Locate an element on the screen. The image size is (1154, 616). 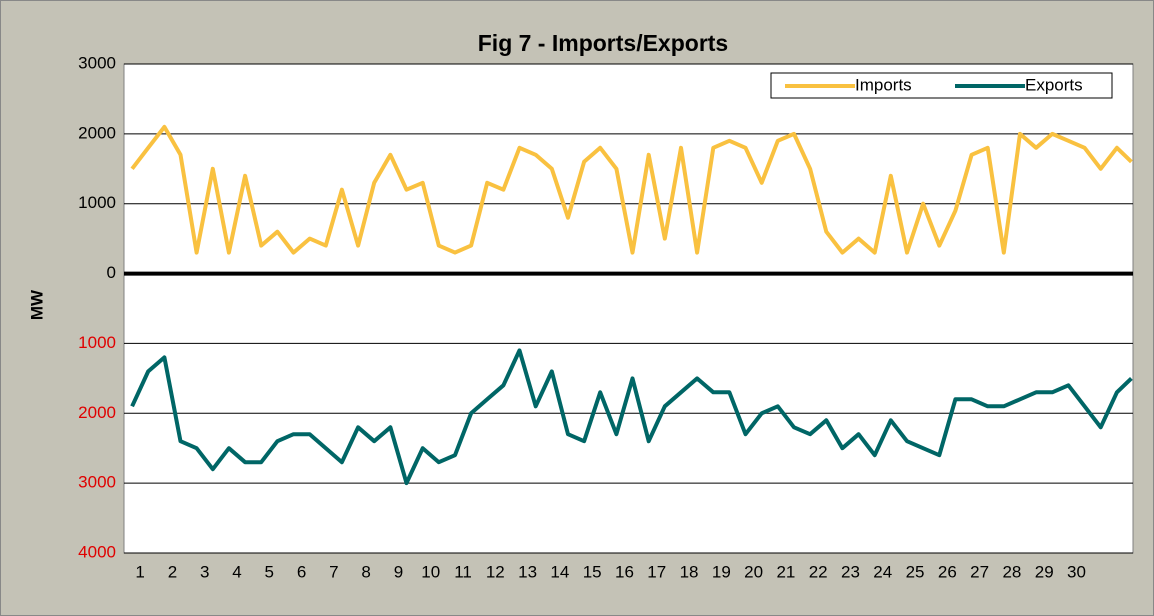
y-axis-label: MW is located at coordinates (36, 304).